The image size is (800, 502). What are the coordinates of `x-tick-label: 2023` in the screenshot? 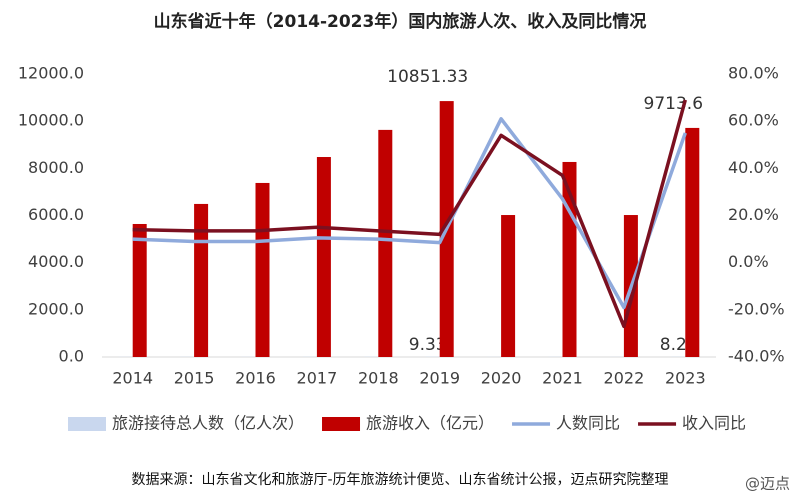 It's located at (685, 378).